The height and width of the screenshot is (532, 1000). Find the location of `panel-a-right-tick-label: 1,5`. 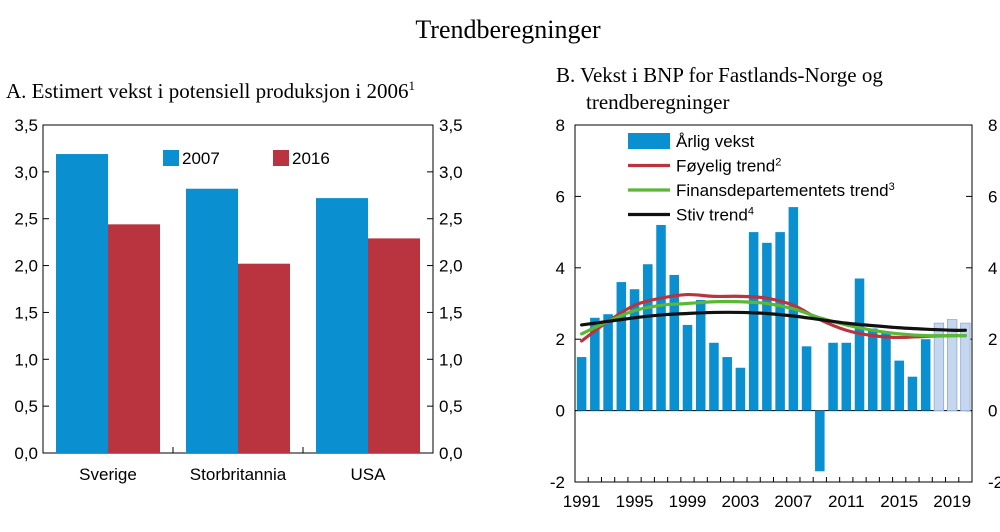

panel-a-right-tick-label: 1,5 is located at coordinates (451, 312).